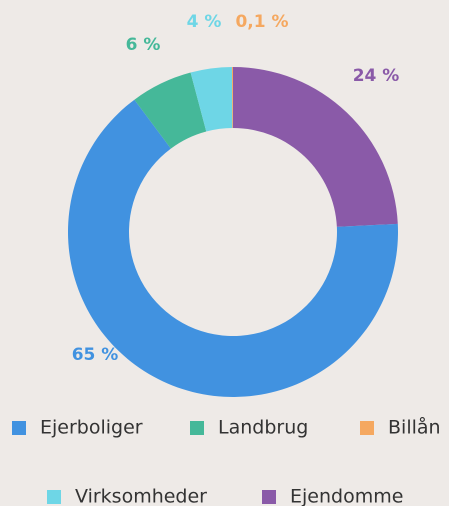  Describe the element at coordinates (95, 355) in the screenshot. I see `value-label: 65 %` at that location.